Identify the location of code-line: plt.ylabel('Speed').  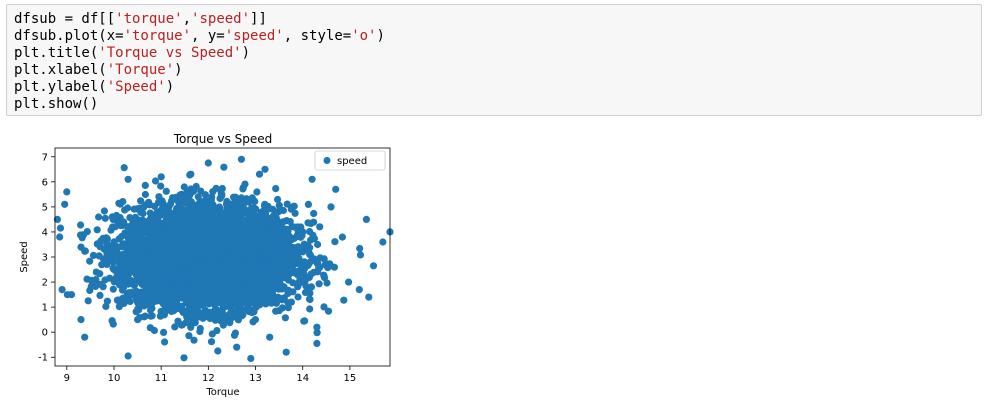
(497, 87).